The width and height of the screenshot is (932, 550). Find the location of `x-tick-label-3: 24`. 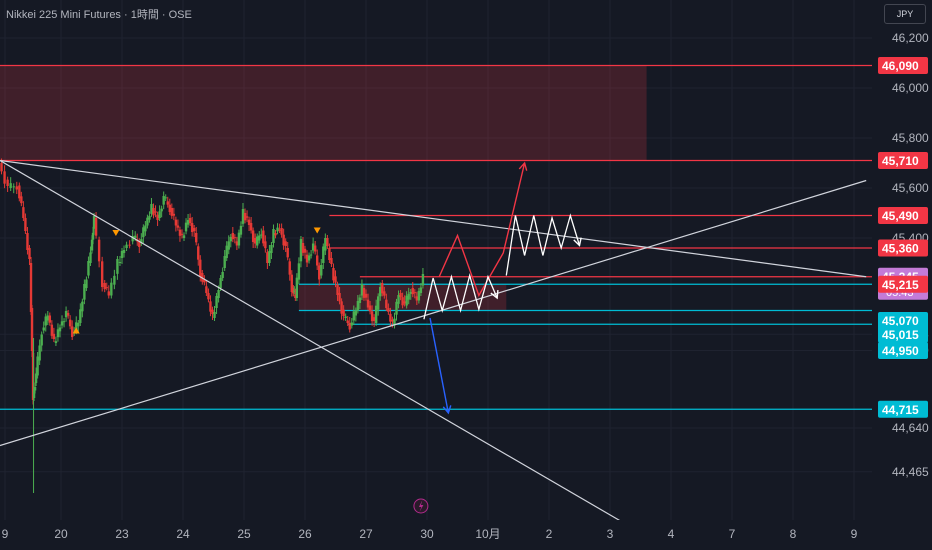

x-tick-label-3: 24 is located at coordinates (183, 534).